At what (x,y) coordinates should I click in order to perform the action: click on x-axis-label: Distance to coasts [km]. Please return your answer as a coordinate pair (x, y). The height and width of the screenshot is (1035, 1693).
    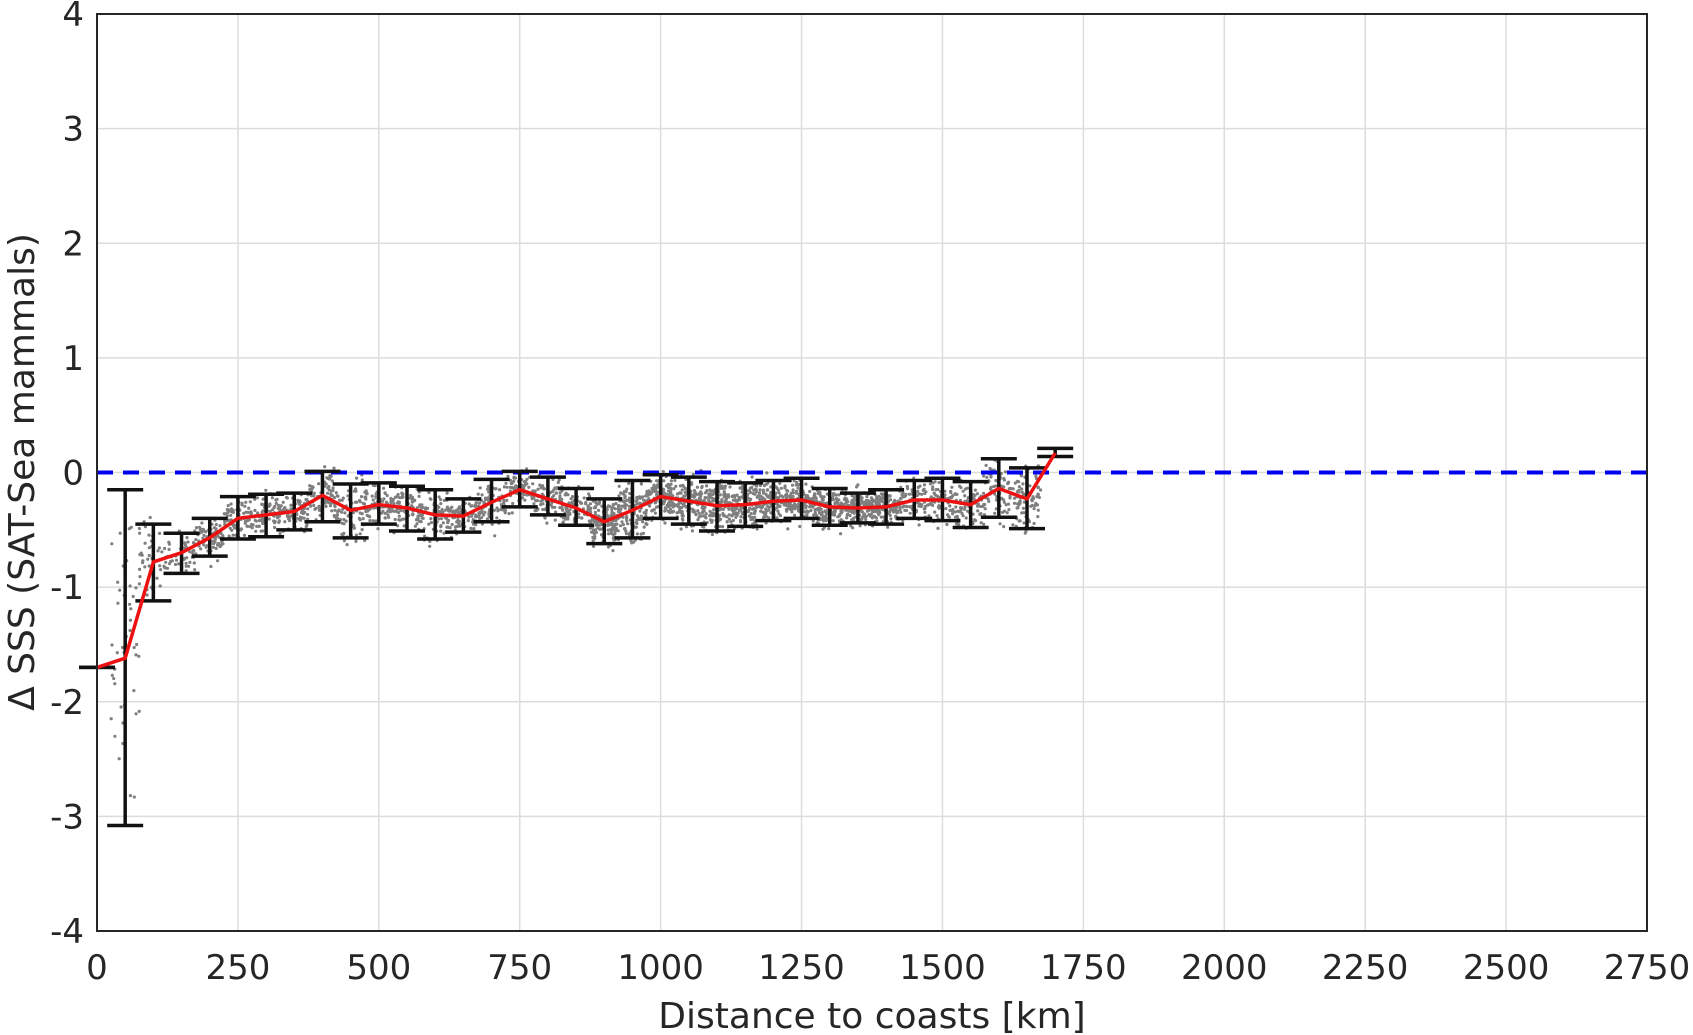
    Looking at the image, I should click on (871, 1015).